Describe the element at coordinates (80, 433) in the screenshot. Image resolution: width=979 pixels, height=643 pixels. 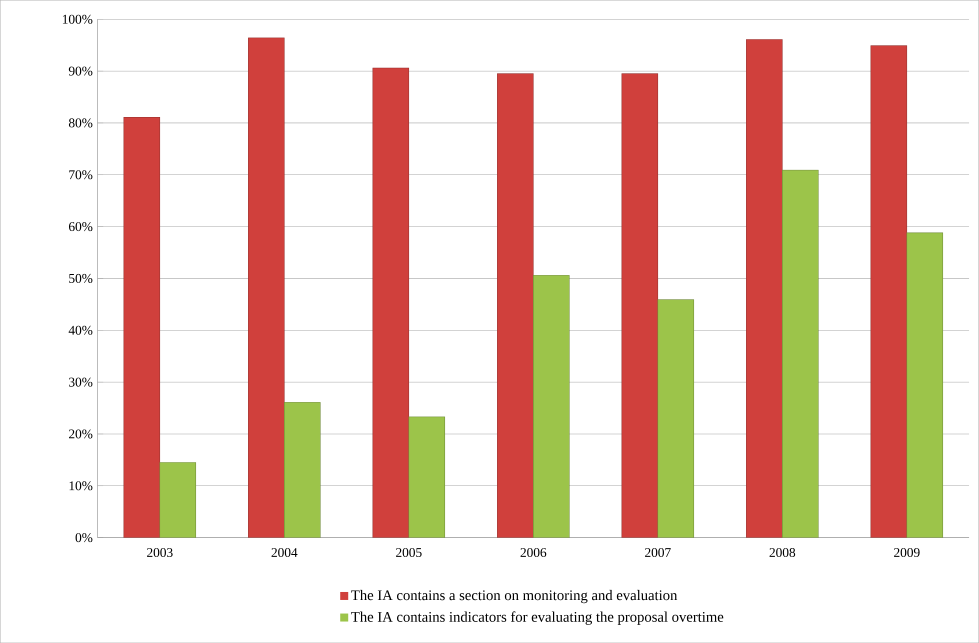
I see `y-tick-label: 20%` at that location.